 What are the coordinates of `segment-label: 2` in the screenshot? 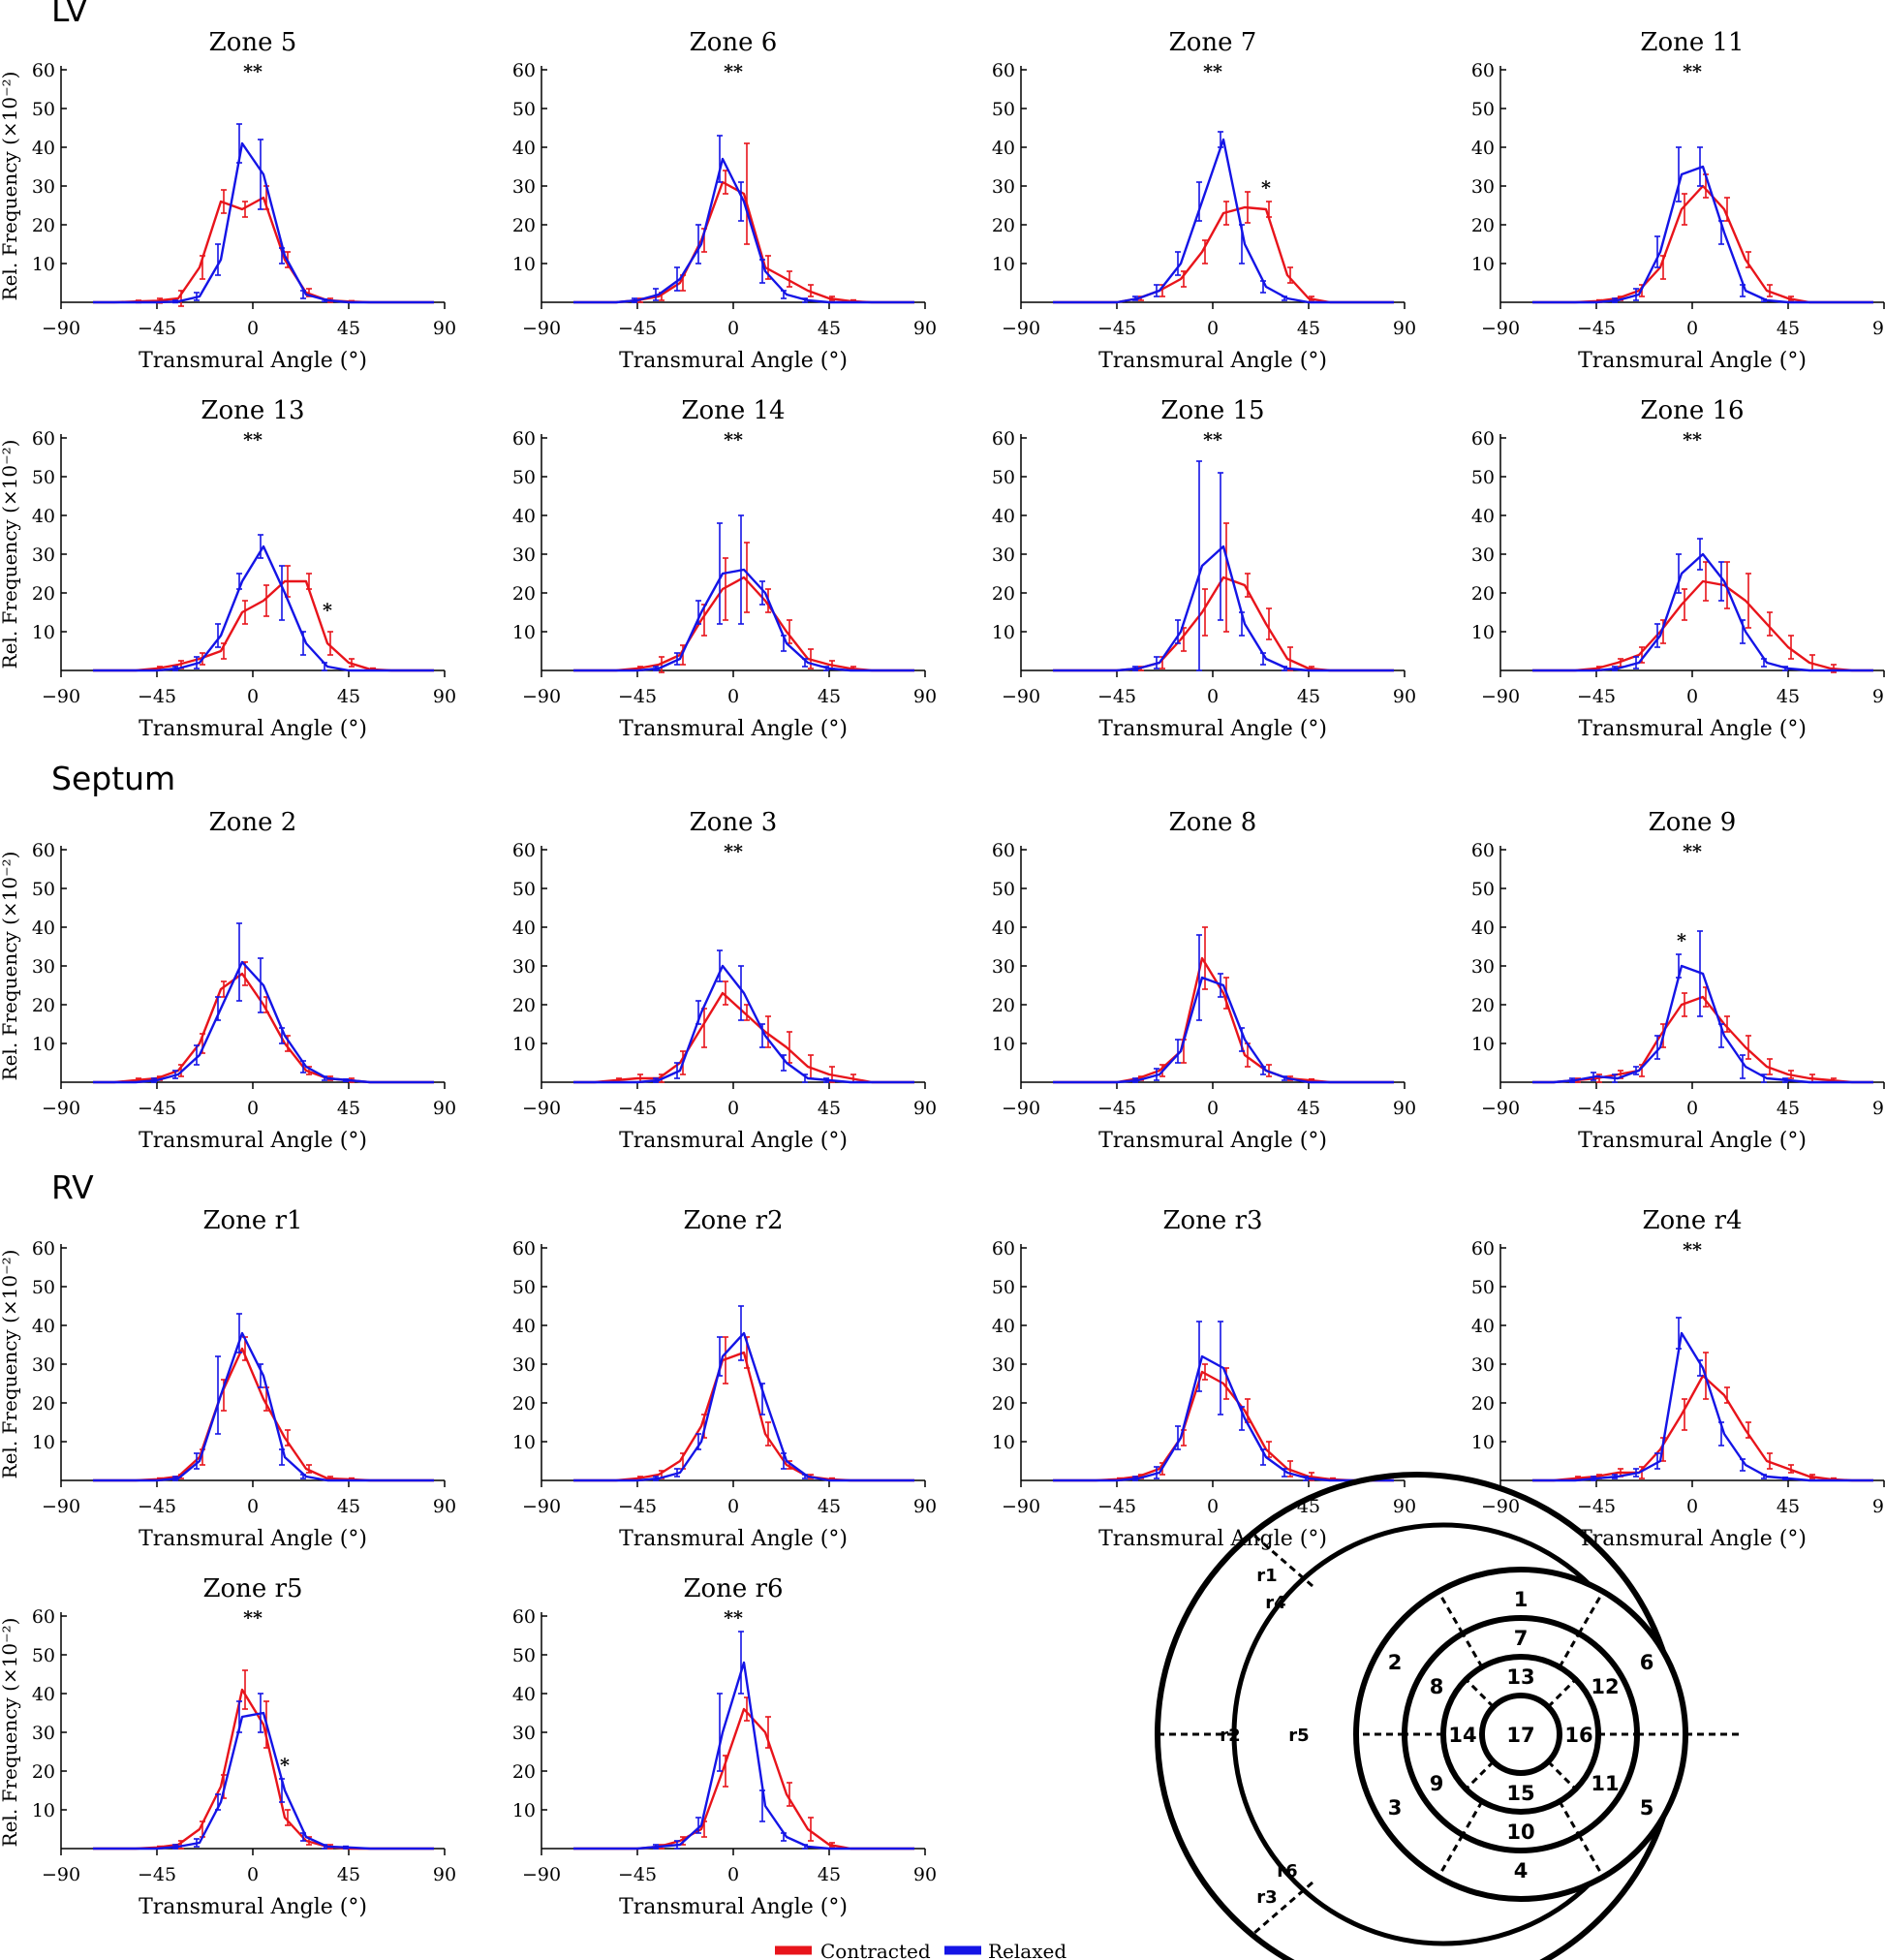 It's located at (1396, 1663).